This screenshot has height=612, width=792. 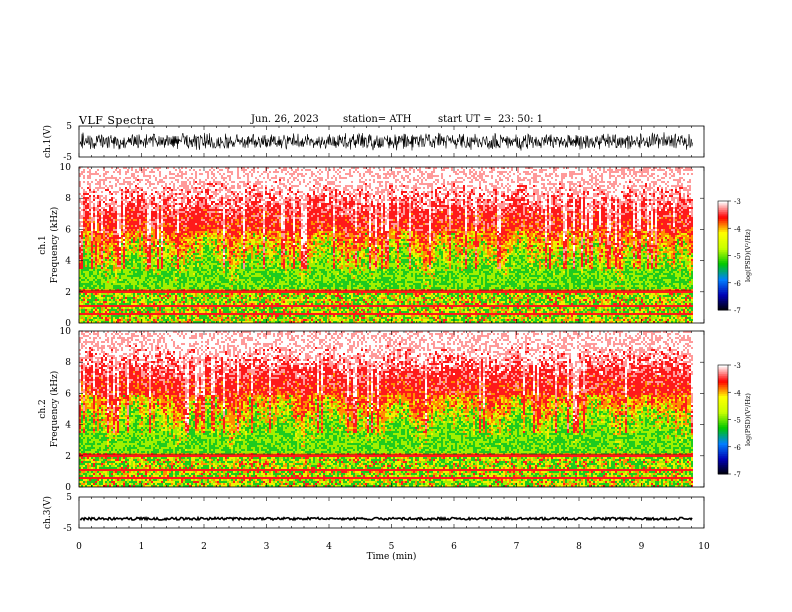 What do you see at coordinates (329, 547) in the screenshot?
I see `xtick-4: 4` at bounding box center [329, 547].